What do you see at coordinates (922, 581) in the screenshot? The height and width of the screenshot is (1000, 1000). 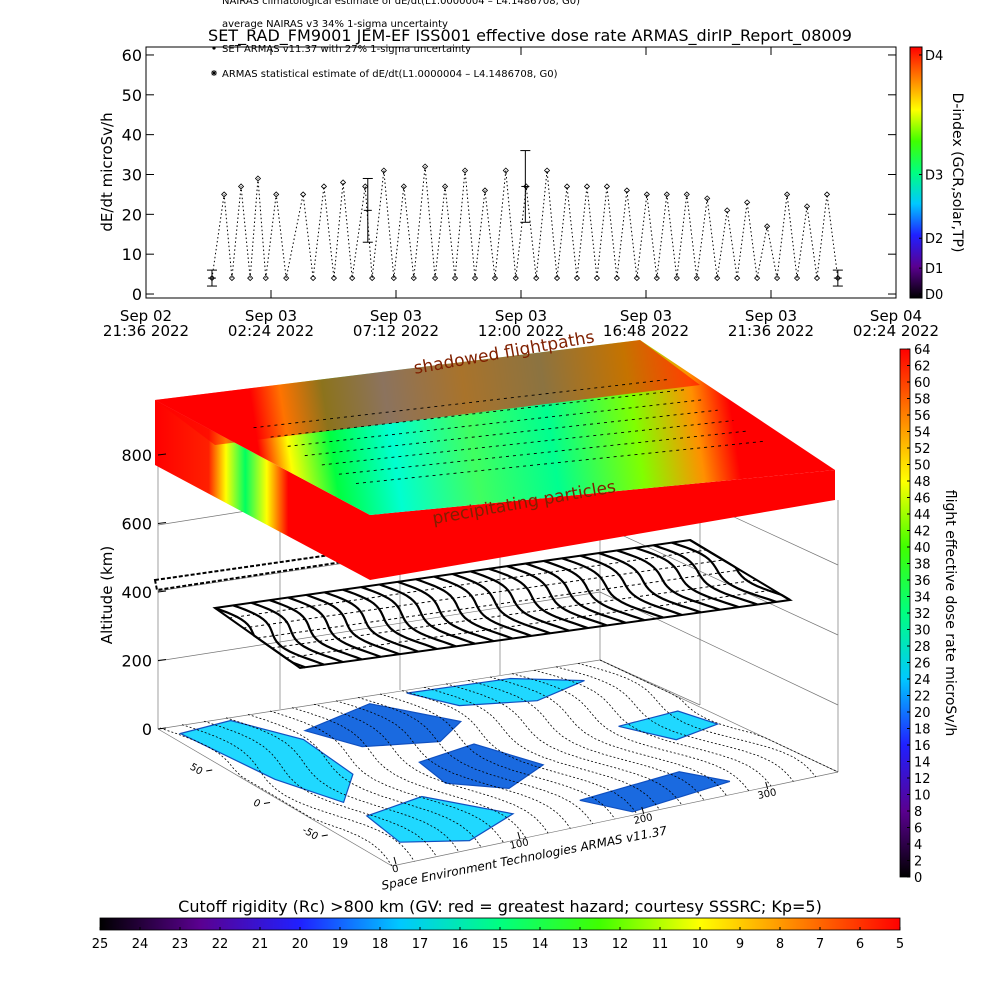 I see `colorbar-tick-label: 36` at bounding box center [922, 581].